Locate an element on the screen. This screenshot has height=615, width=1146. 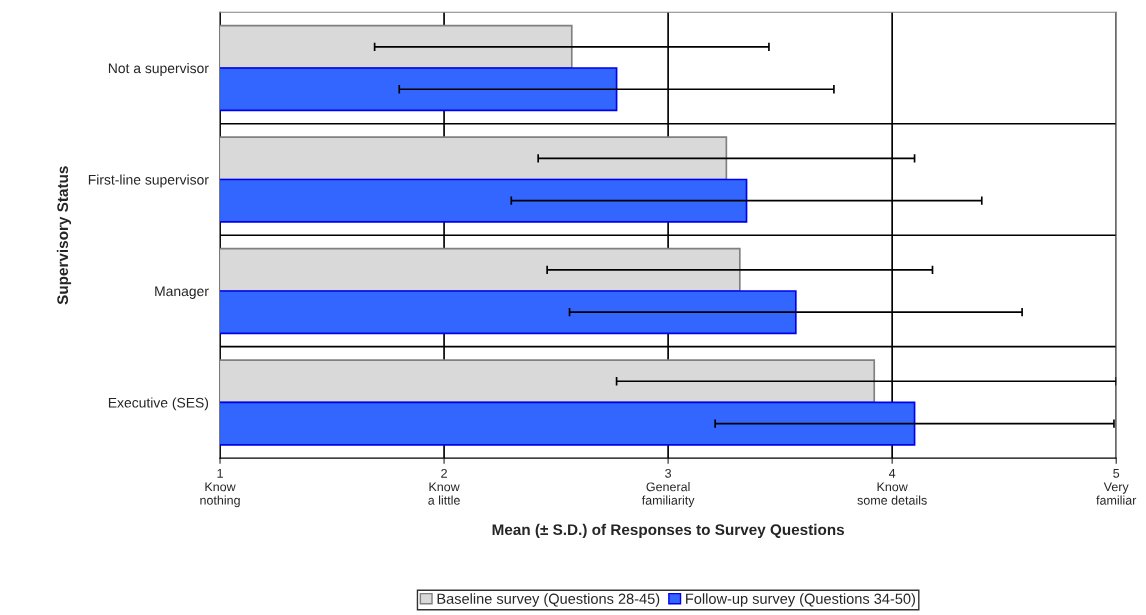
x-tick-label: 4 Know some details is located at coordinates (892, 487).